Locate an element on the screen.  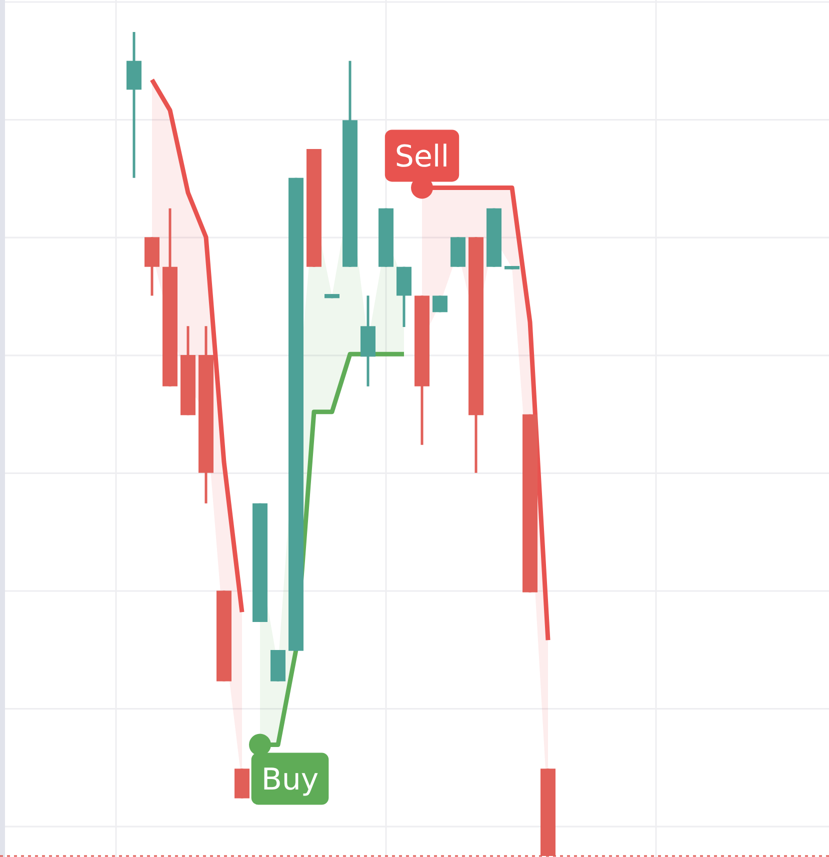
annotation: Sell is located at coordinates (422, 157).